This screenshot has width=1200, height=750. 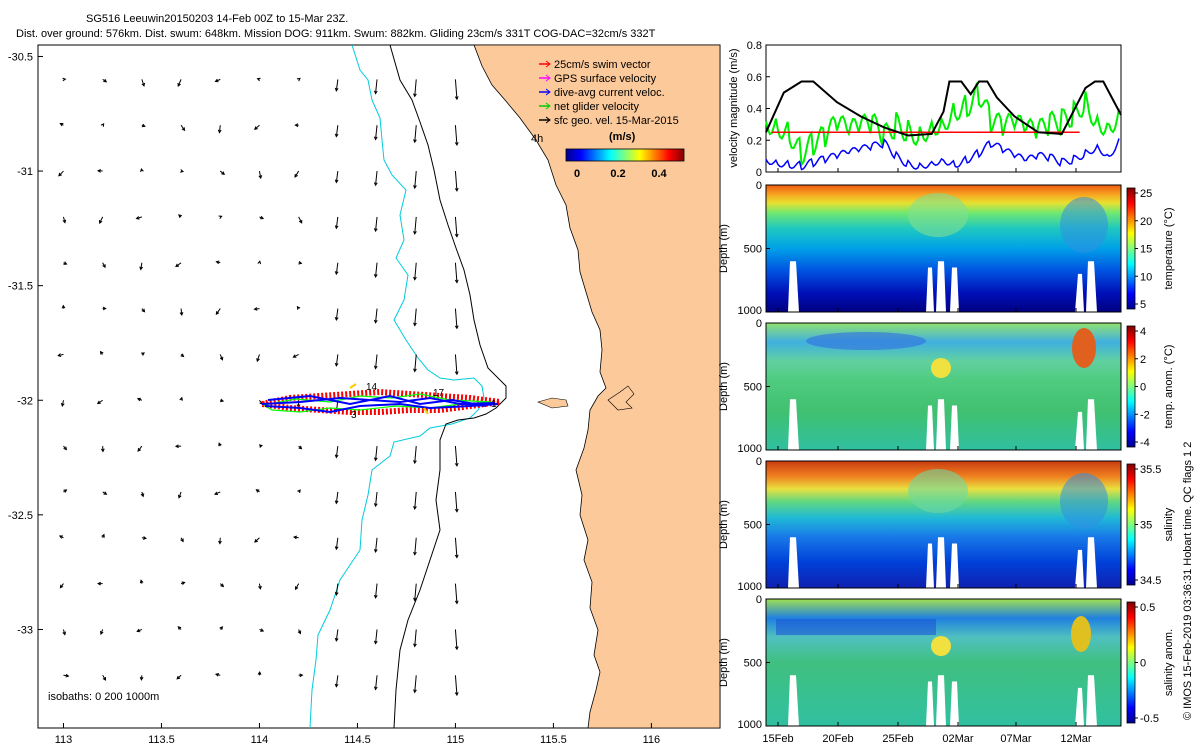 What do you see at coordinates (1143, 664) in the screenshot?
I see `colorbar-tick-label: 0` at bounding box center [1143, 664].